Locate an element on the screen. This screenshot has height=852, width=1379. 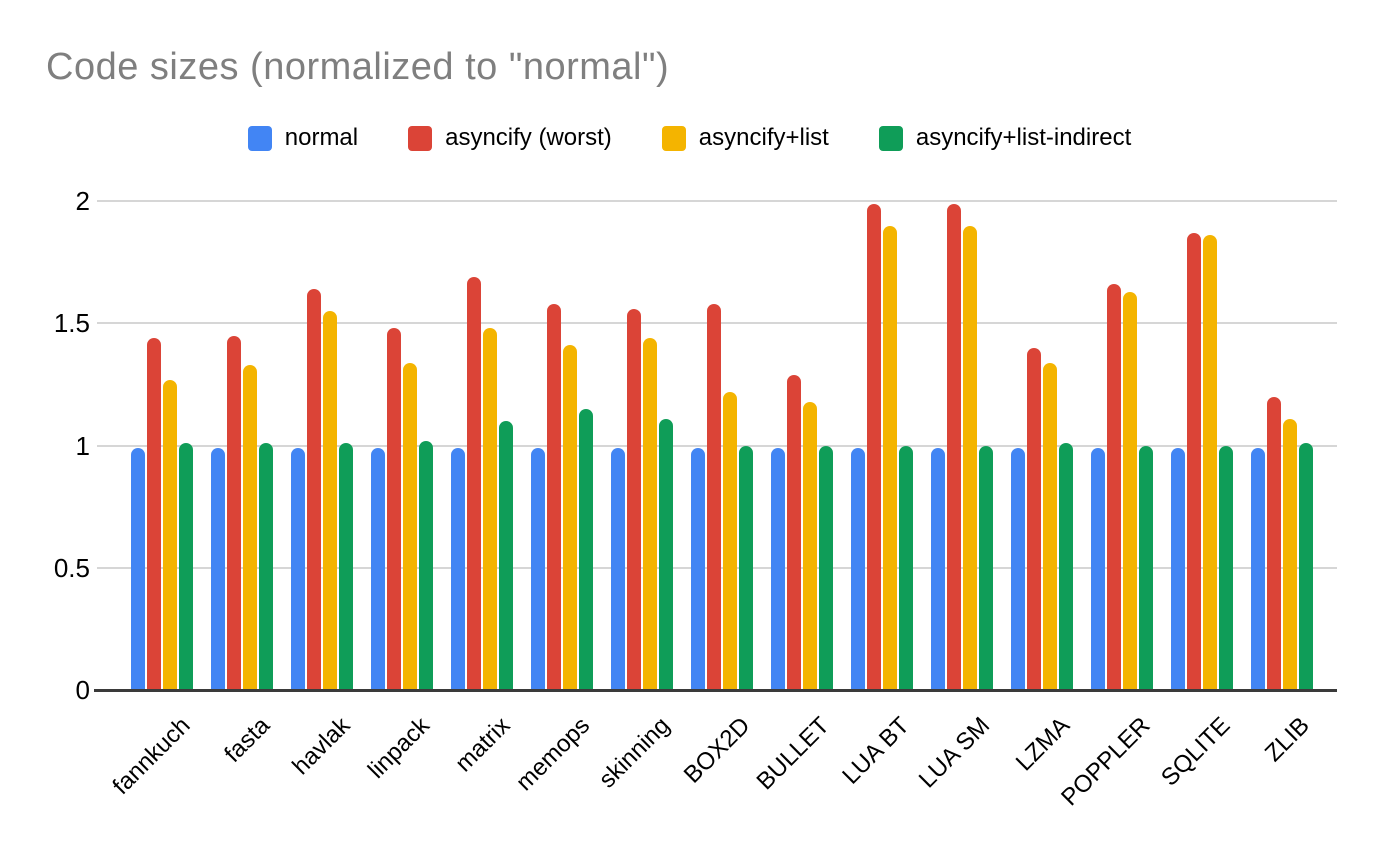
x-axis-category-label: LUA SM is located at coordinates (954, 753).